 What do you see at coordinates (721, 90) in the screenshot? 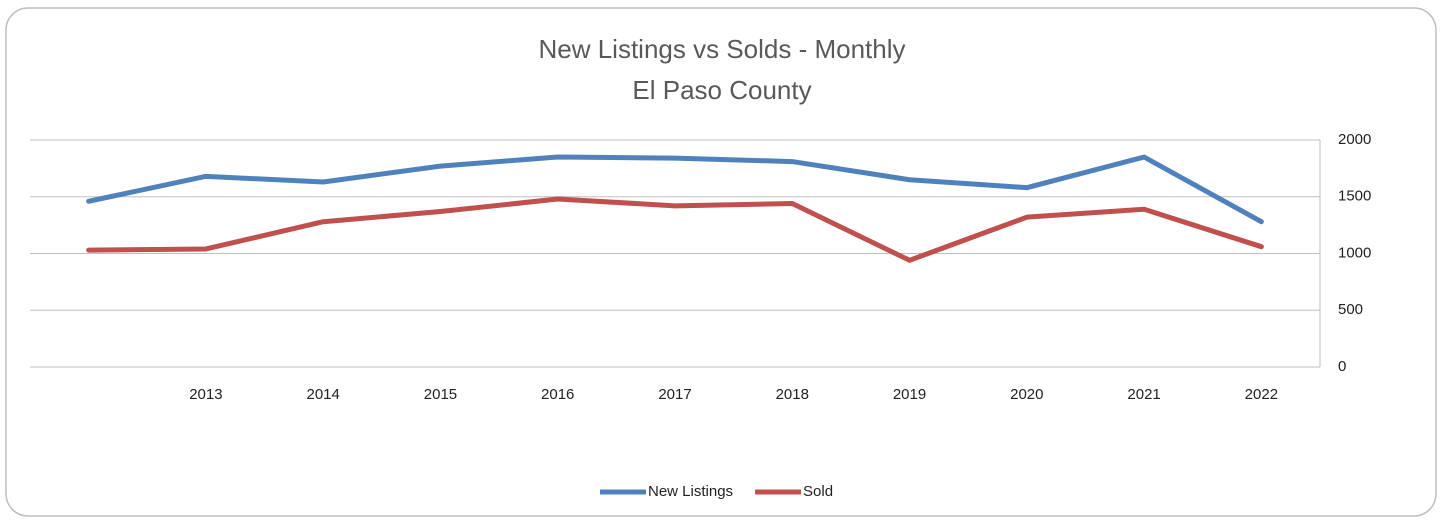
I see `chart-subtitle: El Paso County` at bounding box center [721, 90].